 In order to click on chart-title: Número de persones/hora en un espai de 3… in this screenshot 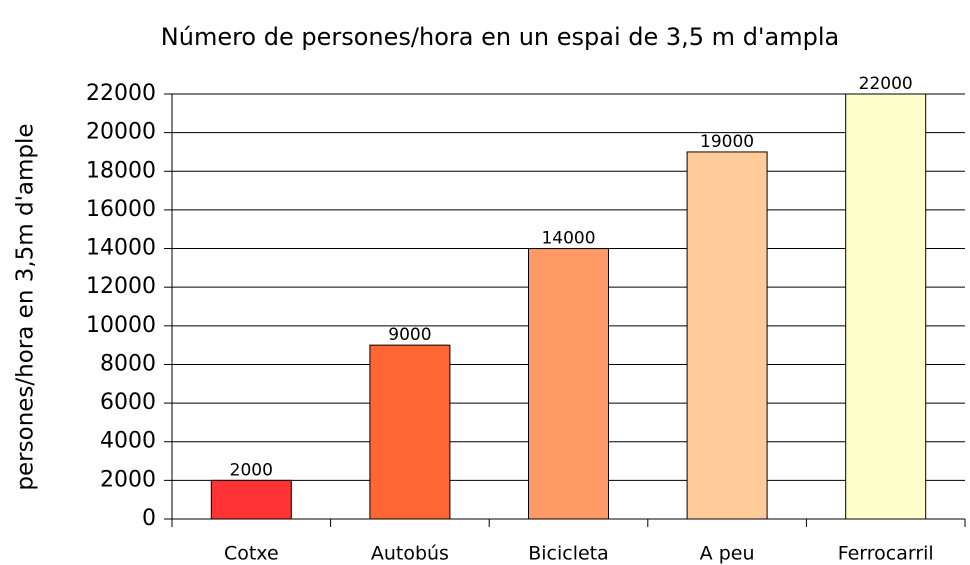, I will do `click(500, 37)`.